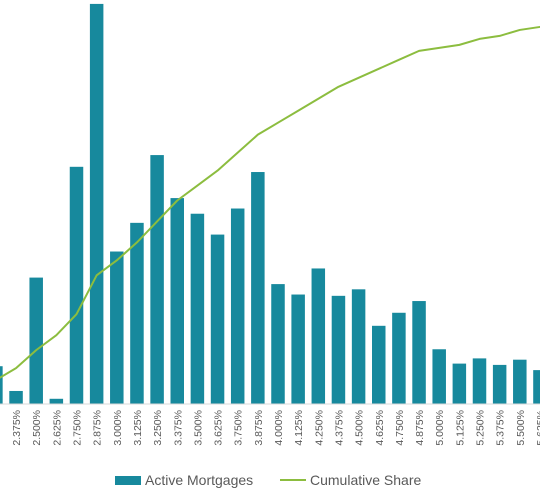 The image size is (540, 500). I want to click on x-tick-label: 5.625%, so click(537, 428).